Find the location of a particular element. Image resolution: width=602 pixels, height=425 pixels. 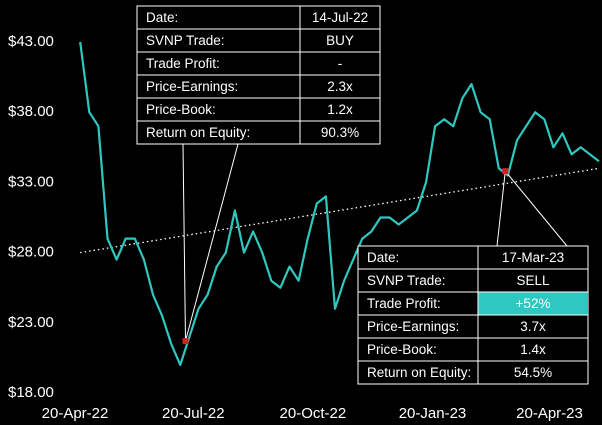

row-value: 1.4x is located at coordinates (533, 349).